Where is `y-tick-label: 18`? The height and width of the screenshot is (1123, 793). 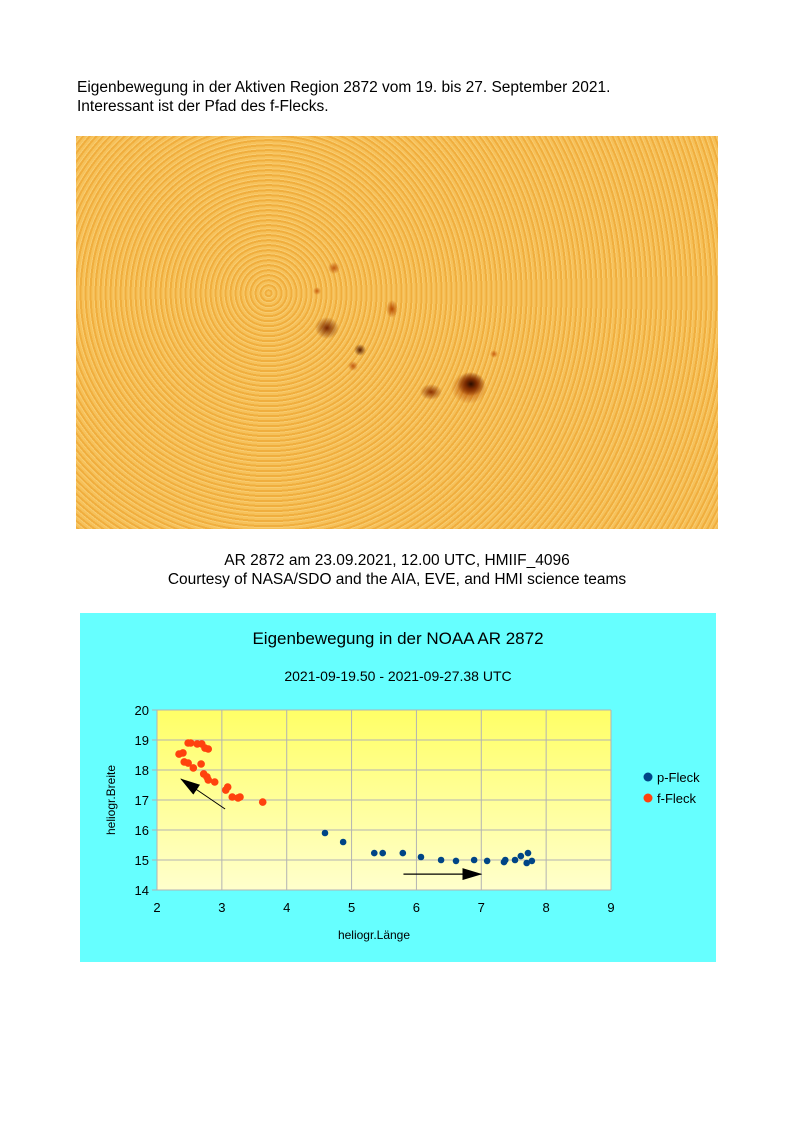 y-tick-label: 18 is located at coordinates (142, 770).